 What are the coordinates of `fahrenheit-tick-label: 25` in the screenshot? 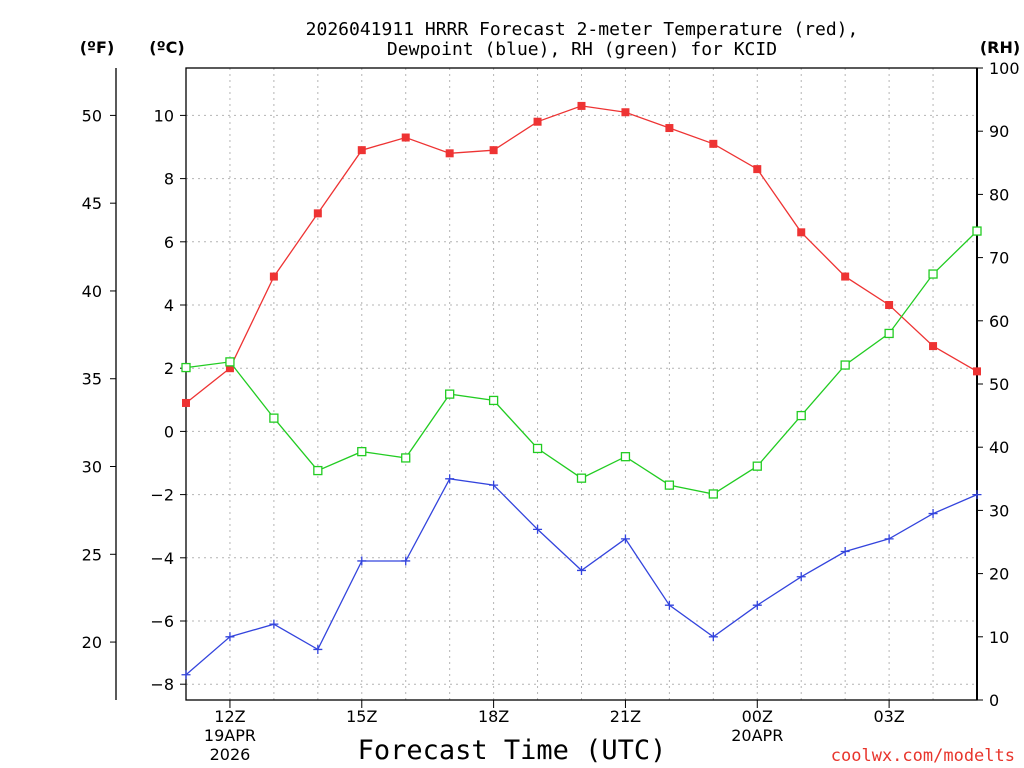 It's located at (92, 554).